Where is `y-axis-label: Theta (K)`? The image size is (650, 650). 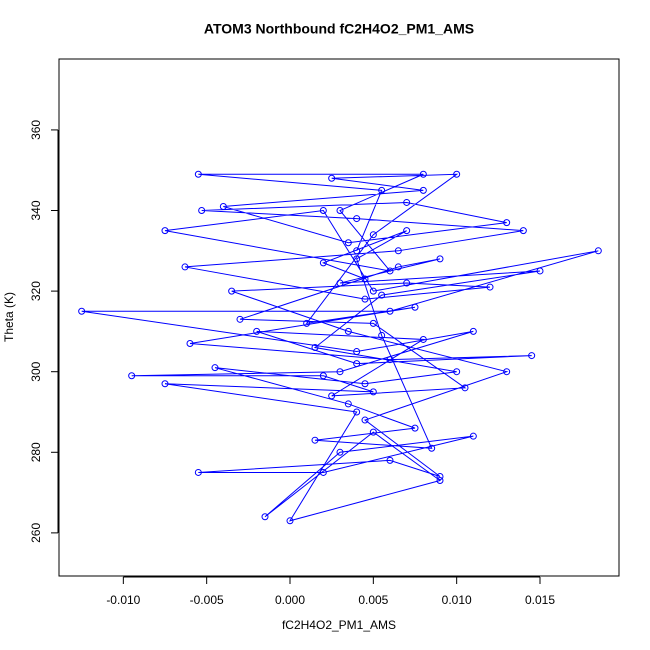
y-axis-label: Theta (K) is located at coordinates (9, 317).